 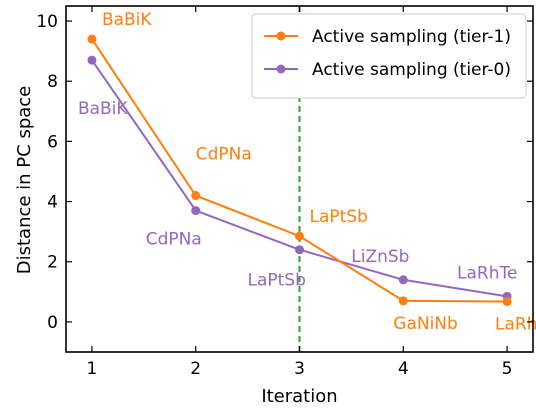 What do you see at coordinates (24, 180) in the screenshot?
I see `y-axis-label: Distance in PC space` at bounding box center [24, 180].